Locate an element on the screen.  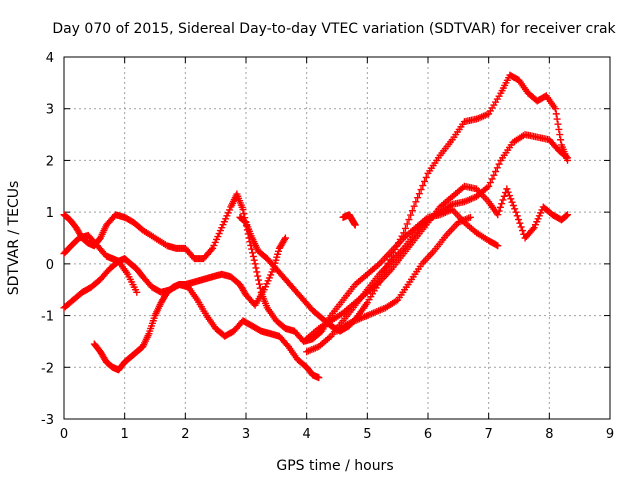
series-track-i is located at coordinates (349, 220).